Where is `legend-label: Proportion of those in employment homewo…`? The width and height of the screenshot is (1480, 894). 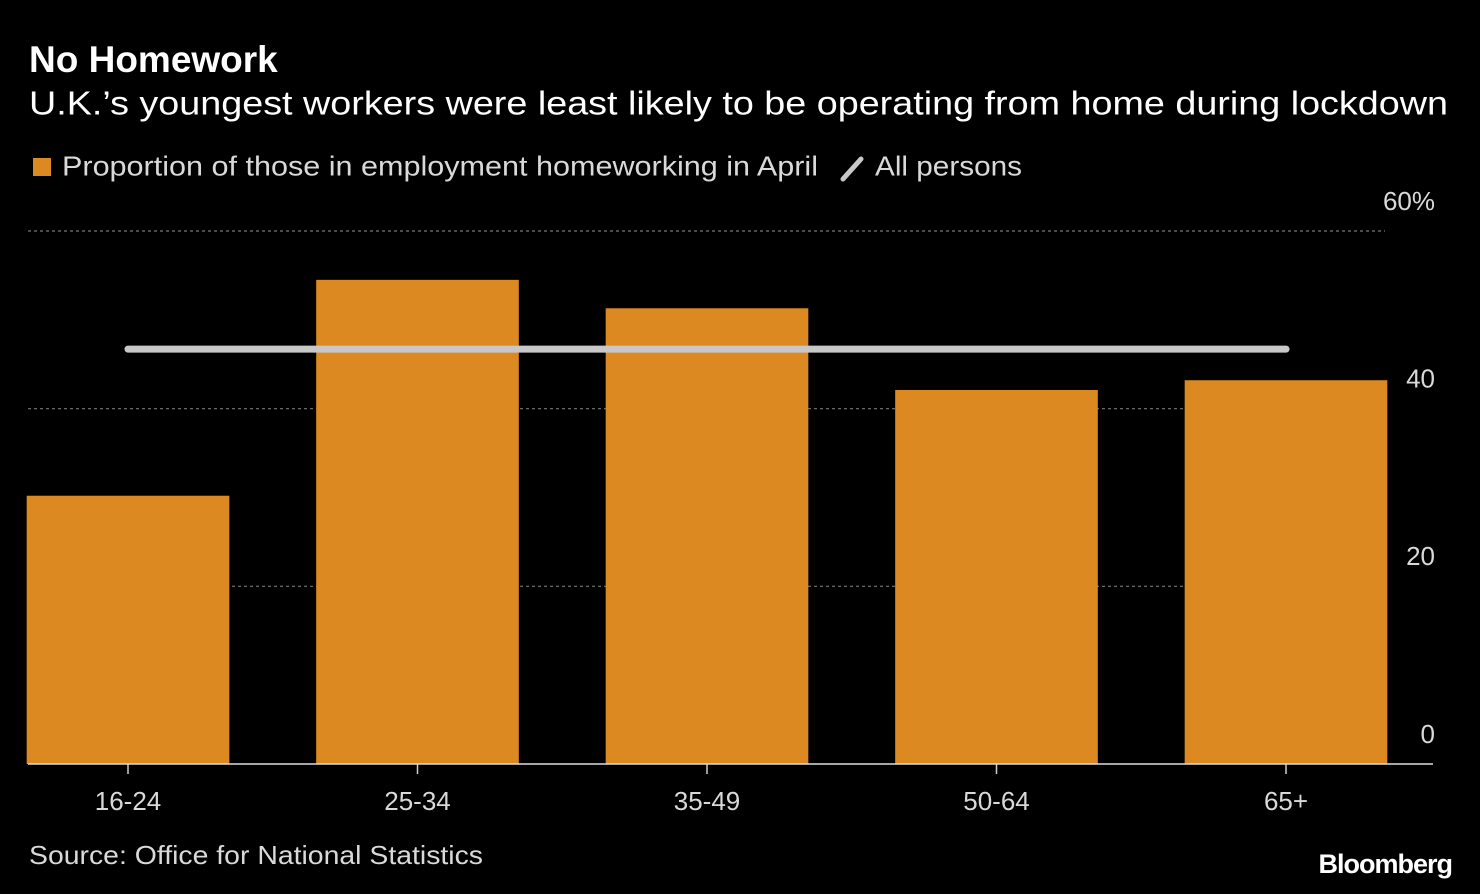 legend-label: Proportion of those in employment homewo… is located at coordinates (440, 165).